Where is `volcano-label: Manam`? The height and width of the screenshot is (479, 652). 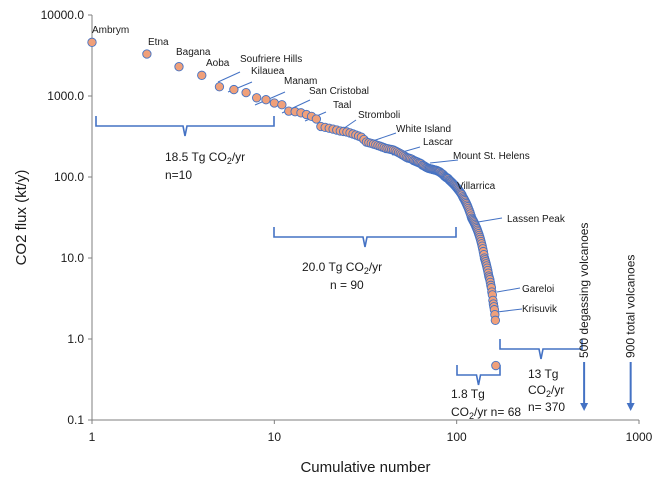 volcano-label: Manam is located at coordinates (300, 81).